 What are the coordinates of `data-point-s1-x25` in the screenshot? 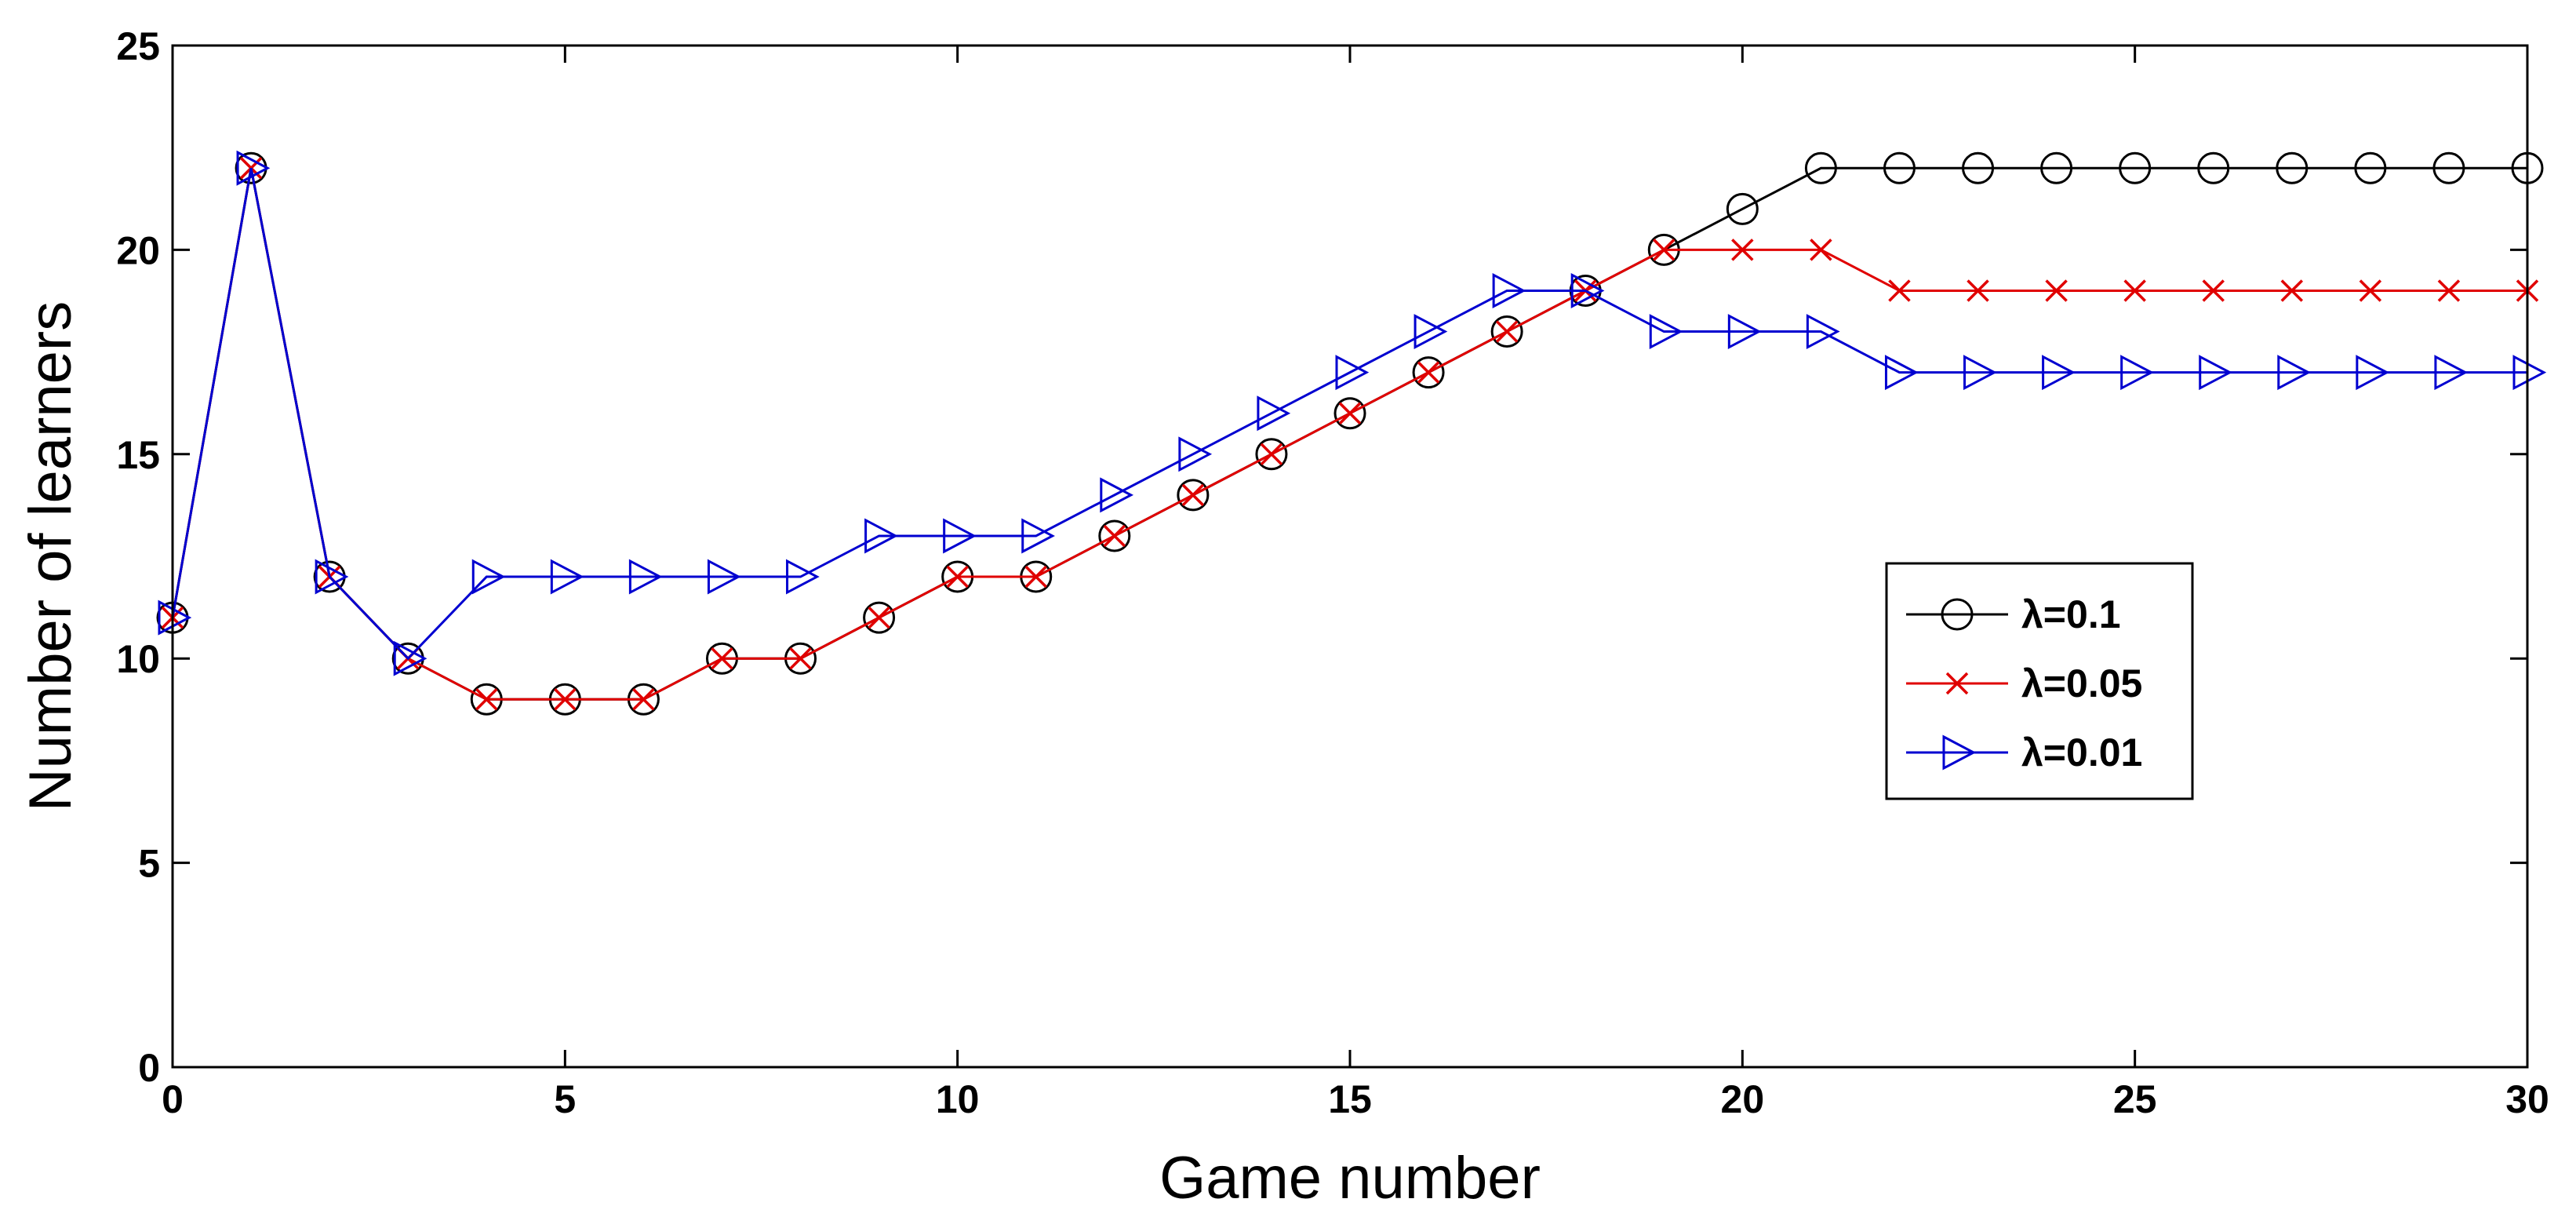 It's located at (2135, 167).